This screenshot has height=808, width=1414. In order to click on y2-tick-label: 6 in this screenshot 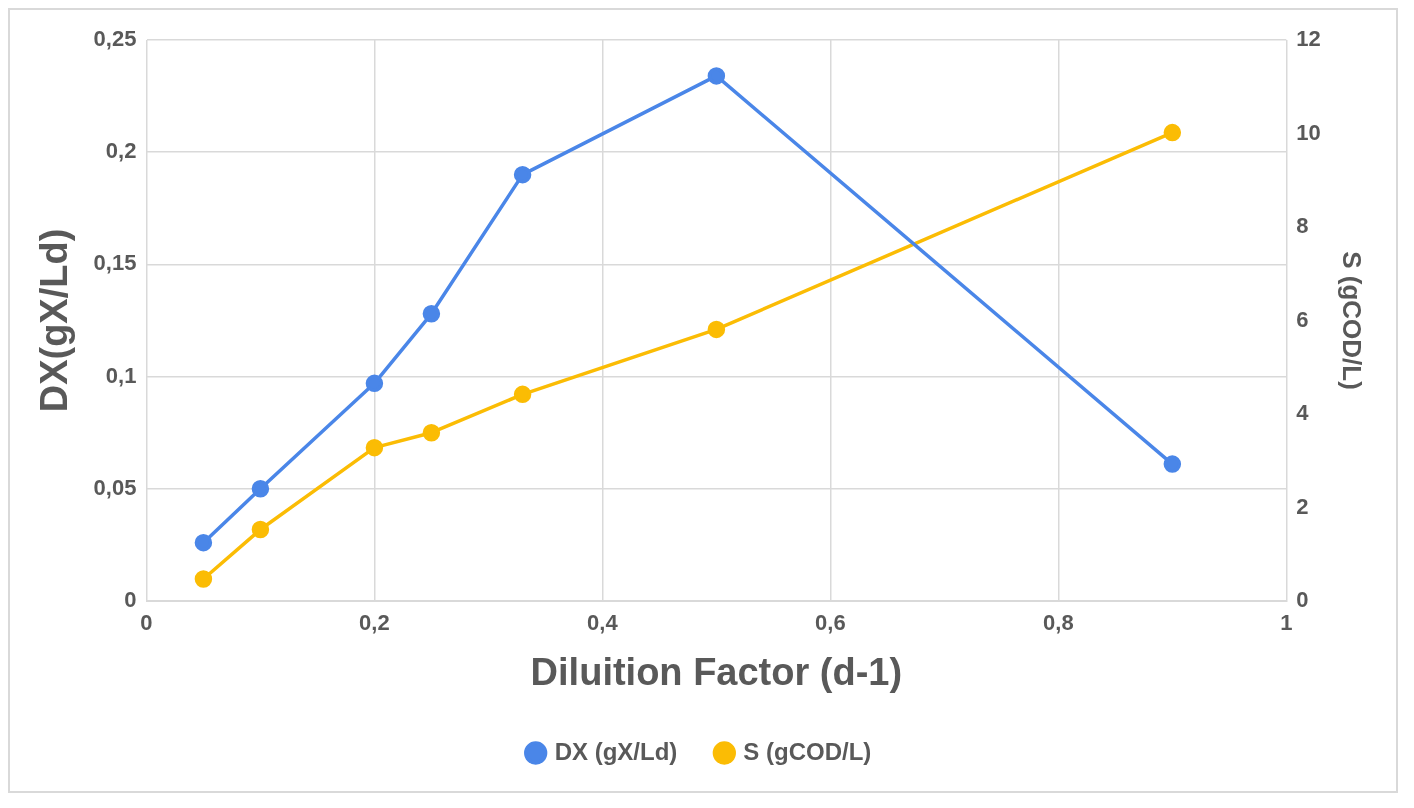, I will do `click(1302, 319)`.